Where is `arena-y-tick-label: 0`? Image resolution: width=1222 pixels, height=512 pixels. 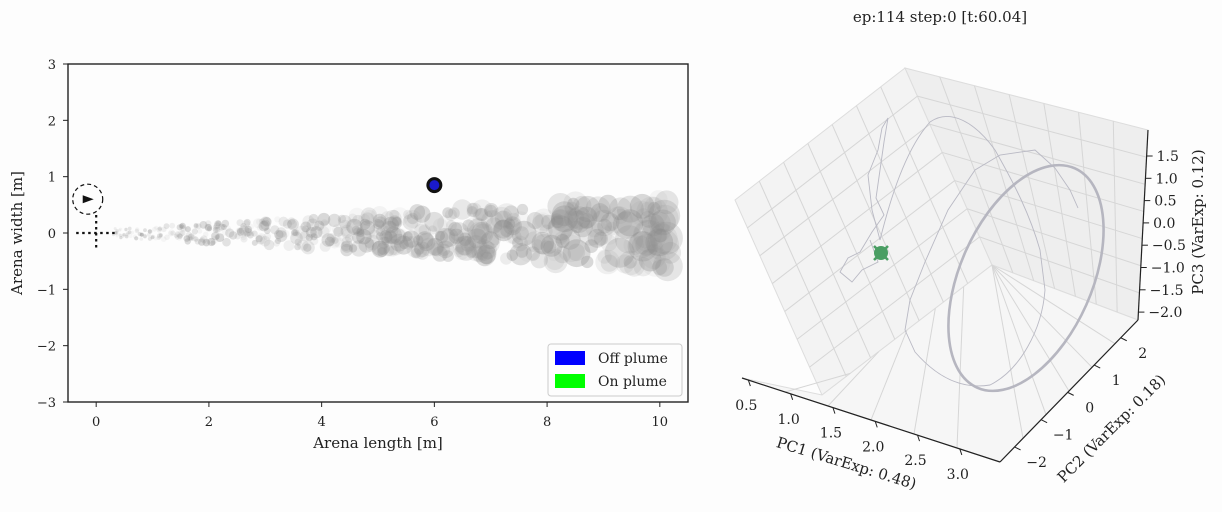 arena-y-tick-label: 0 is located at coordinates (52, 234).